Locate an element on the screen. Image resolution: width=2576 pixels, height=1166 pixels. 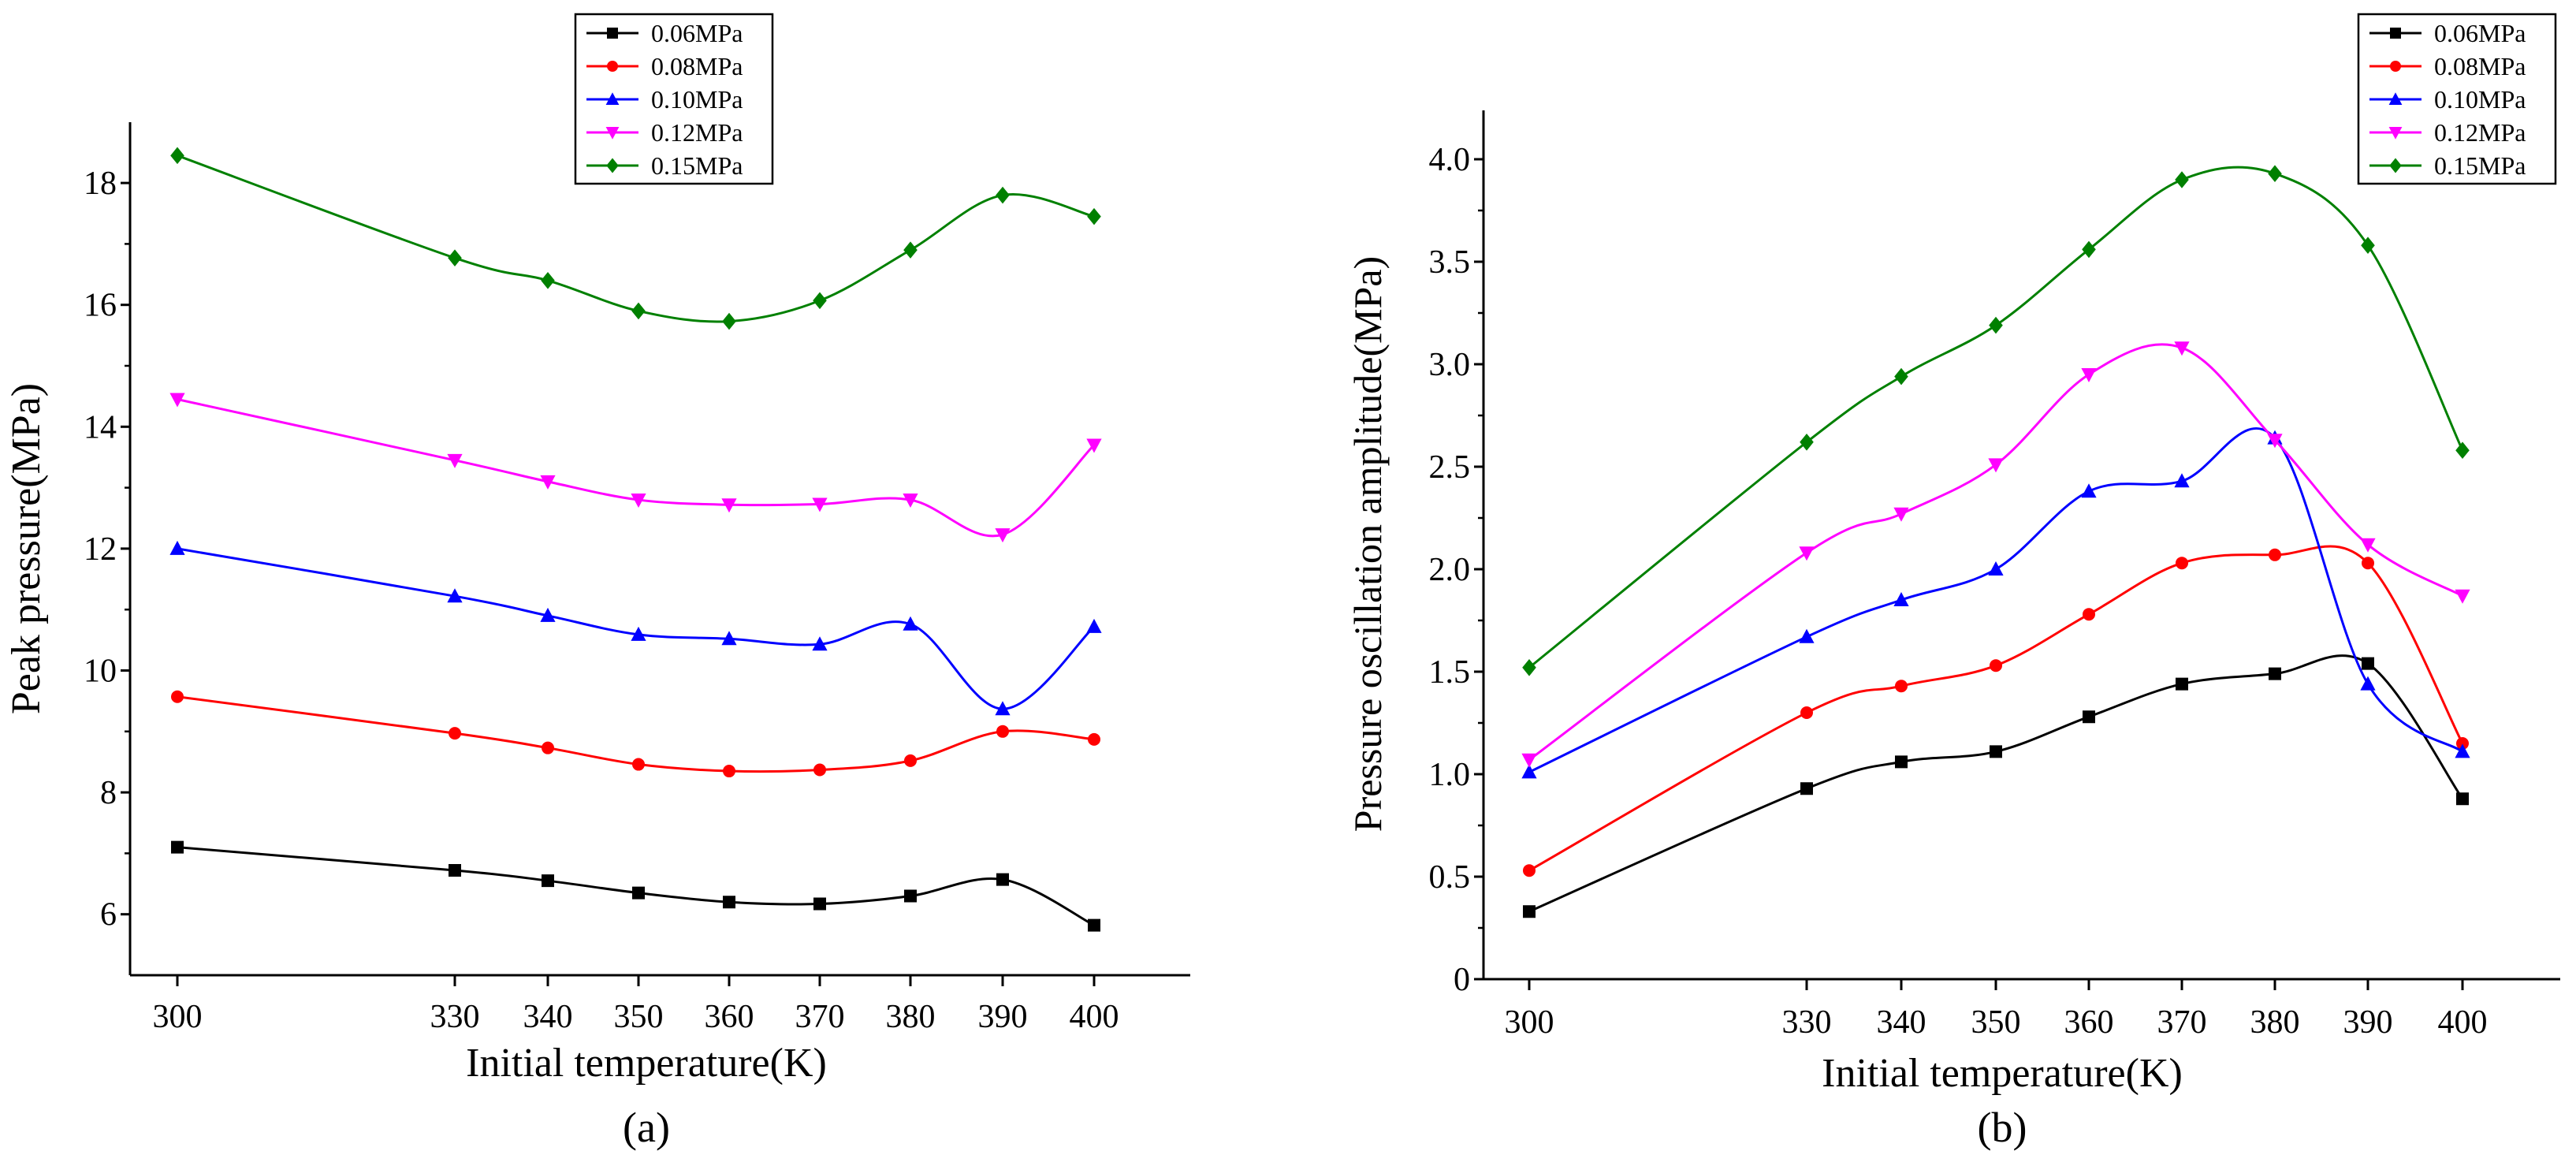
legend-marker-008-a is located at coordinates (612, 66).